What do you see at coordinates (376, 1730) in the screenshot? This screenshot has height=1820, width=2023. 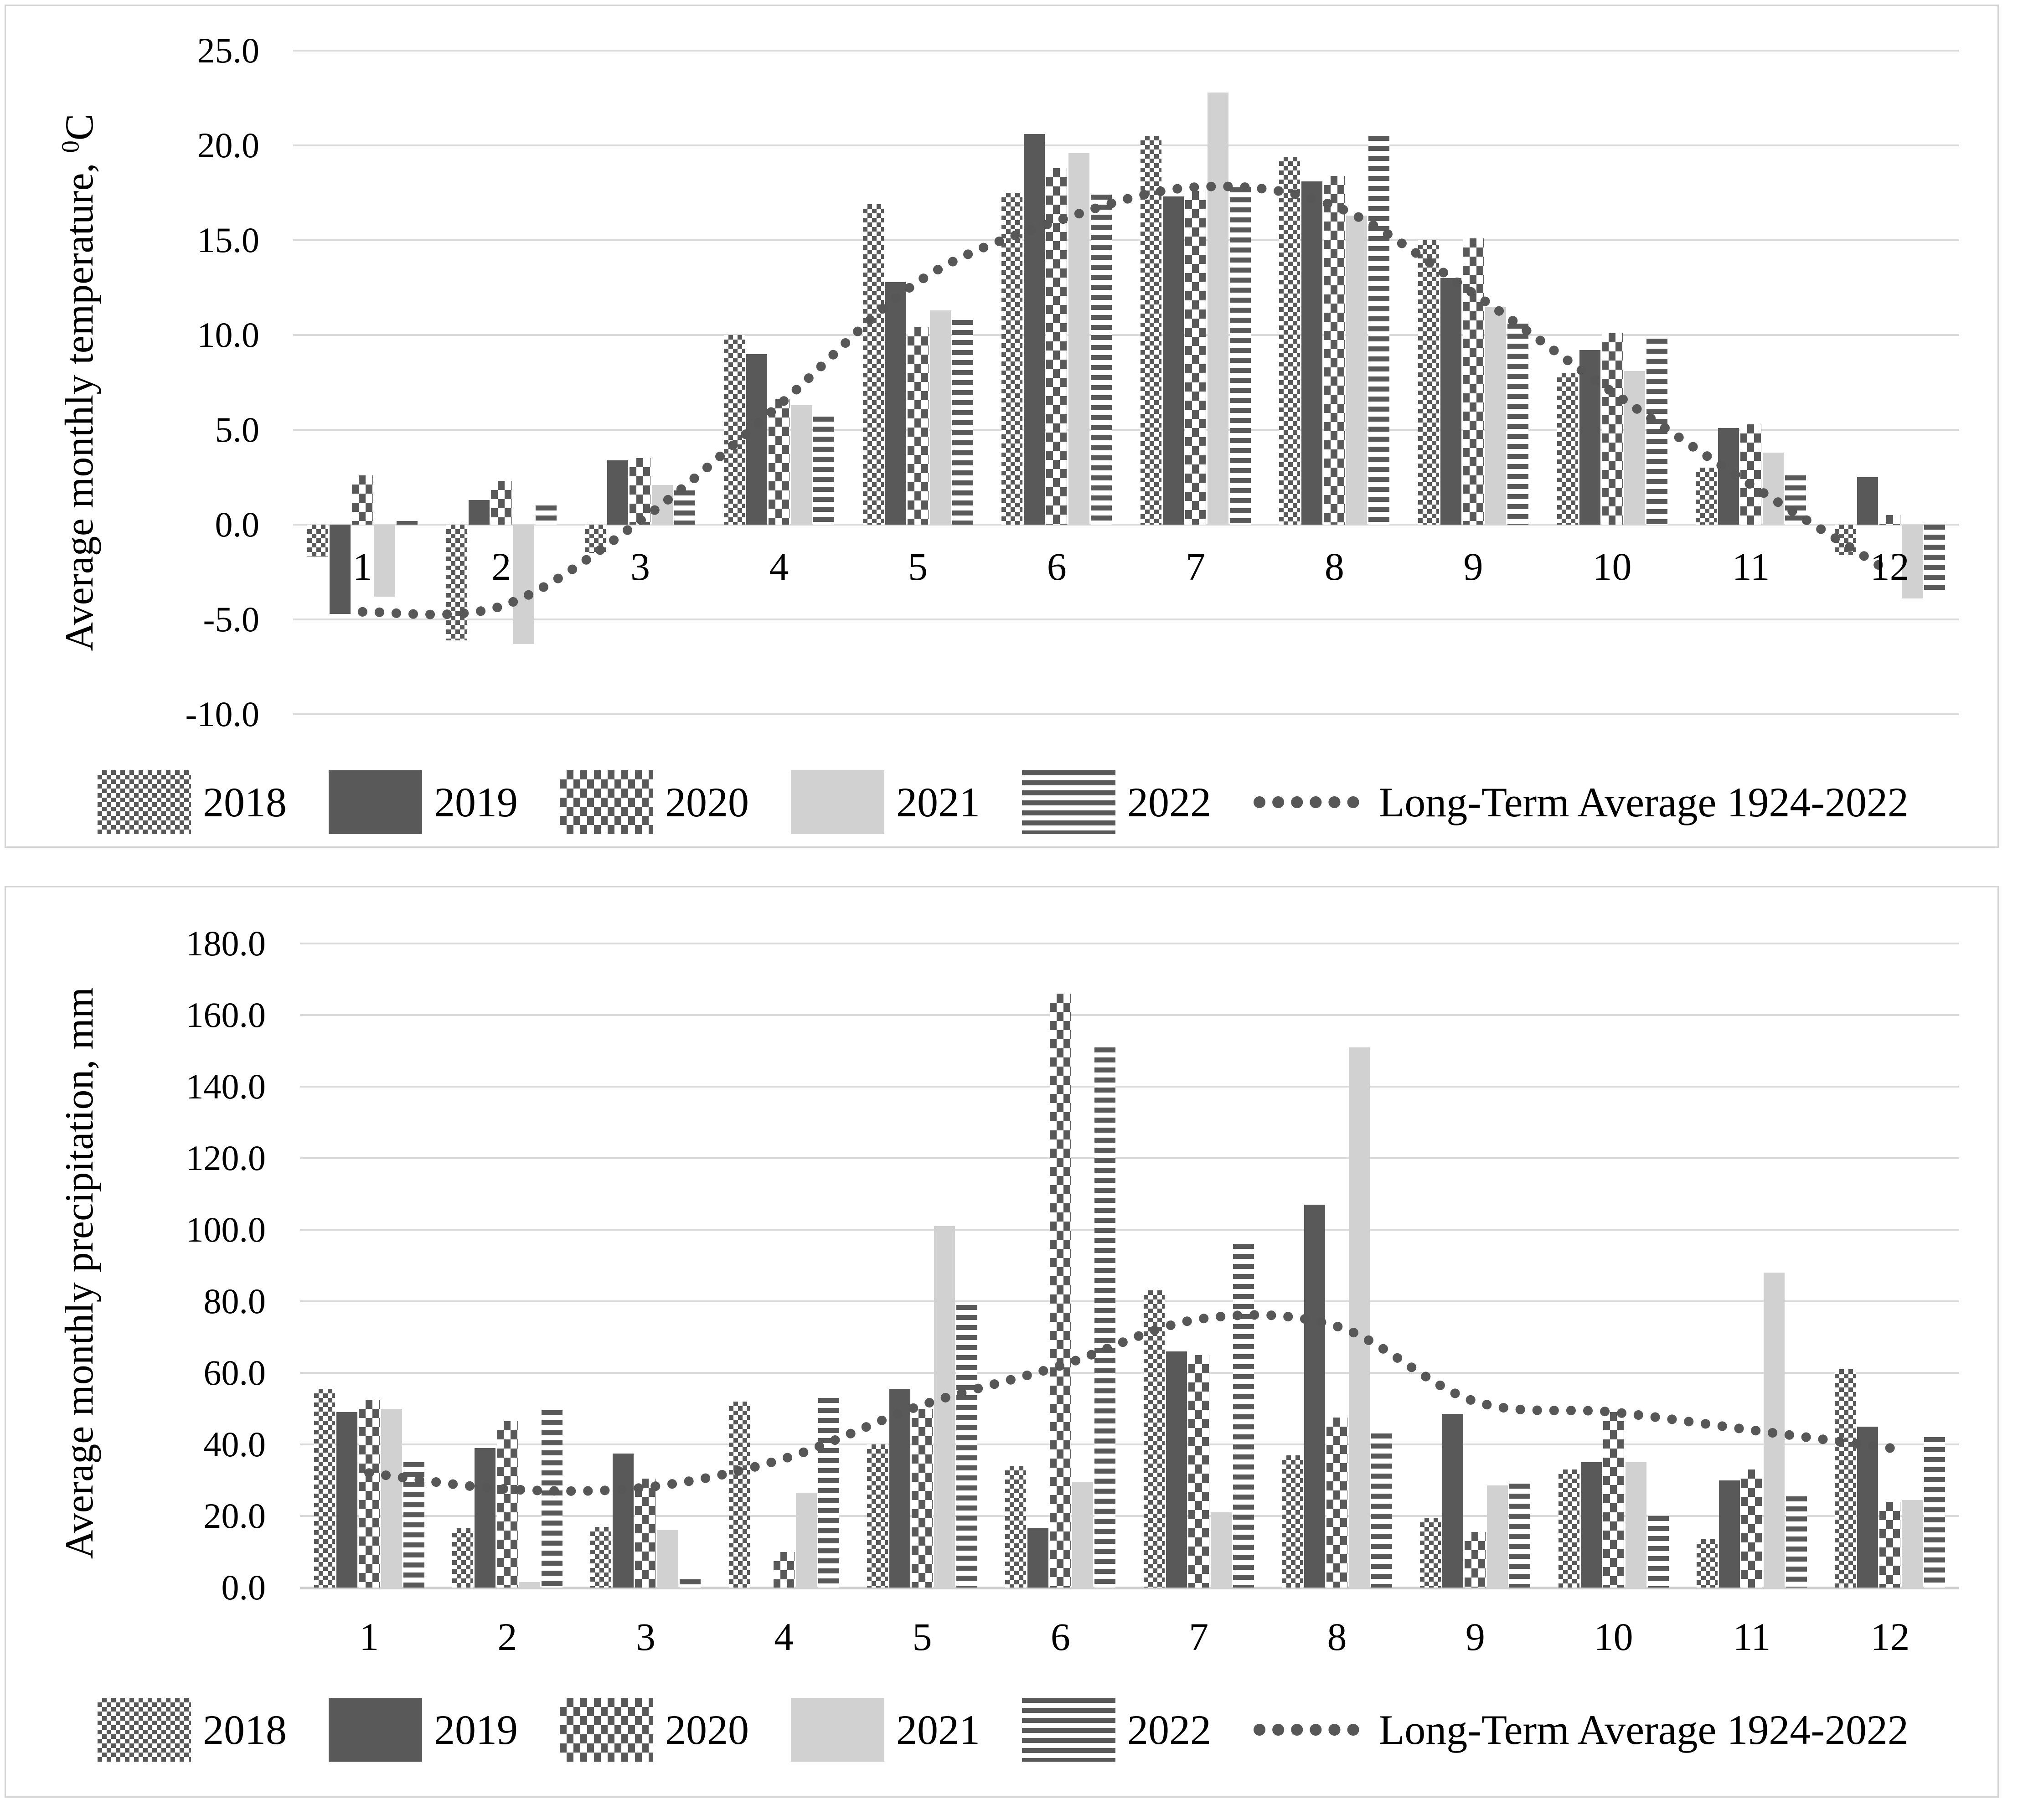 I see `precipitation-legend-swatch-2019` at bounding box center [376, 1730].